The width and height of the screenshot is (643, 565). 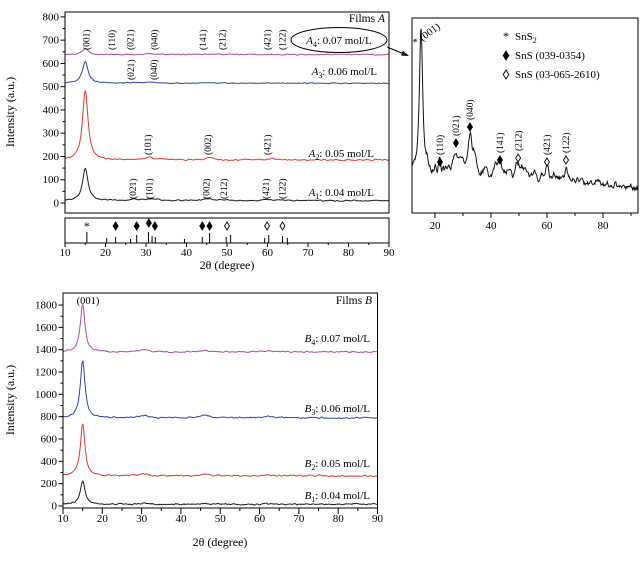 What do you see at coordinates (203, 39) in the screenshot?
I see `peak-index-label: (141)` at bounding box center [203, 39].